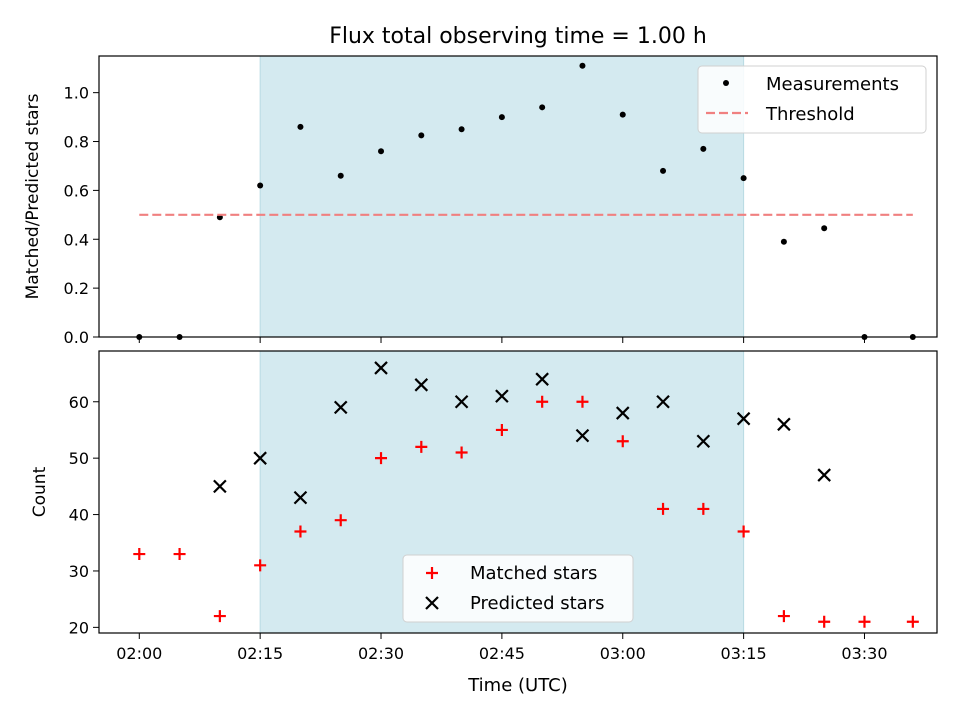  What do you see at coordinates (432, 603) in the screenshot?
I see `legend-predicted-marker` at bounding box center [432, 603].